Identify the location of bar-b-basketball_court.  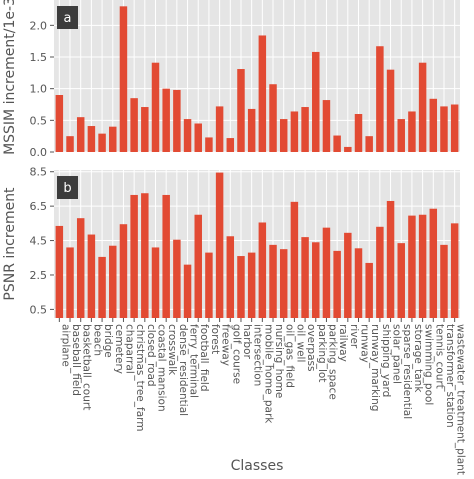
(80, 268).